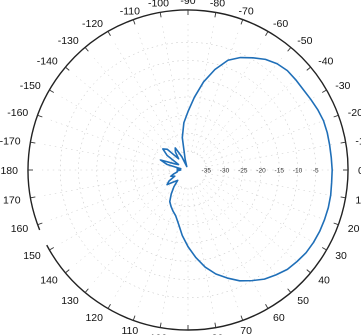 This screenshot has width=361, height=335. Describe the element at coordinates (47, 62) in the screenshot. I see `angle-tick-label: -140` at that location.